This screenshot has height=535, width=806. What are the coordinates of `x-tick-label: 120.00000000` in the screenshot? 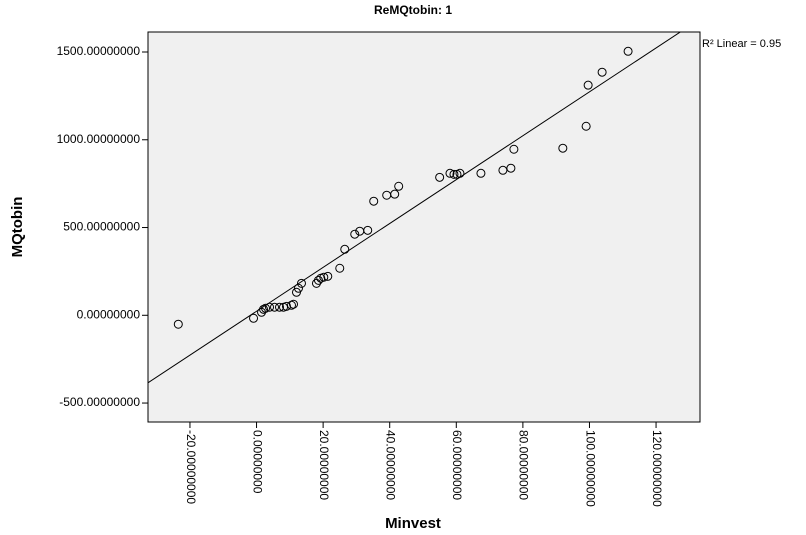 It's located at (657, 468).